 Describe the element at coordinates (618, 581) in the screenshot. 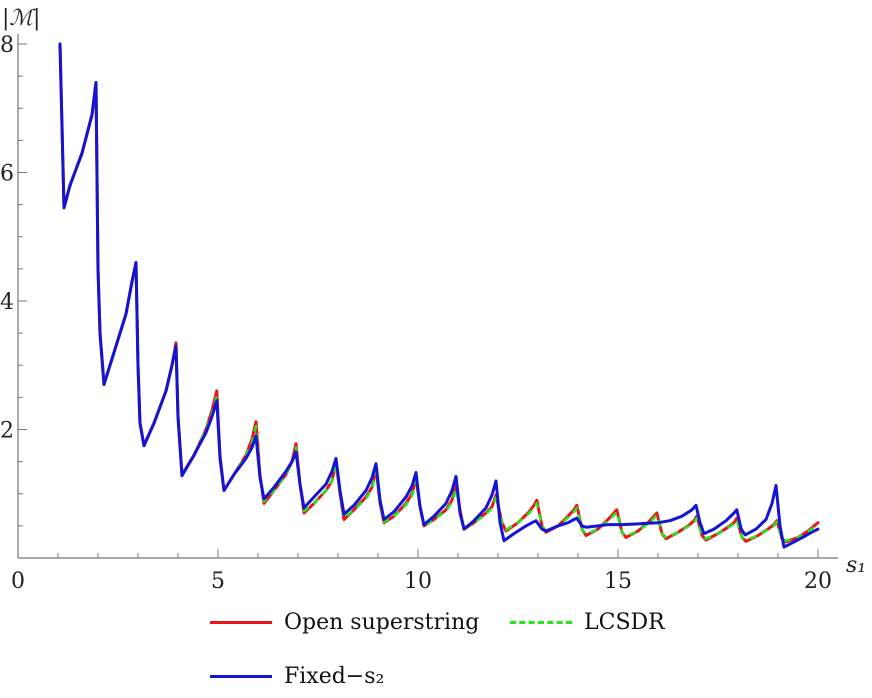

I see `x-tick-label: 15` at that location.